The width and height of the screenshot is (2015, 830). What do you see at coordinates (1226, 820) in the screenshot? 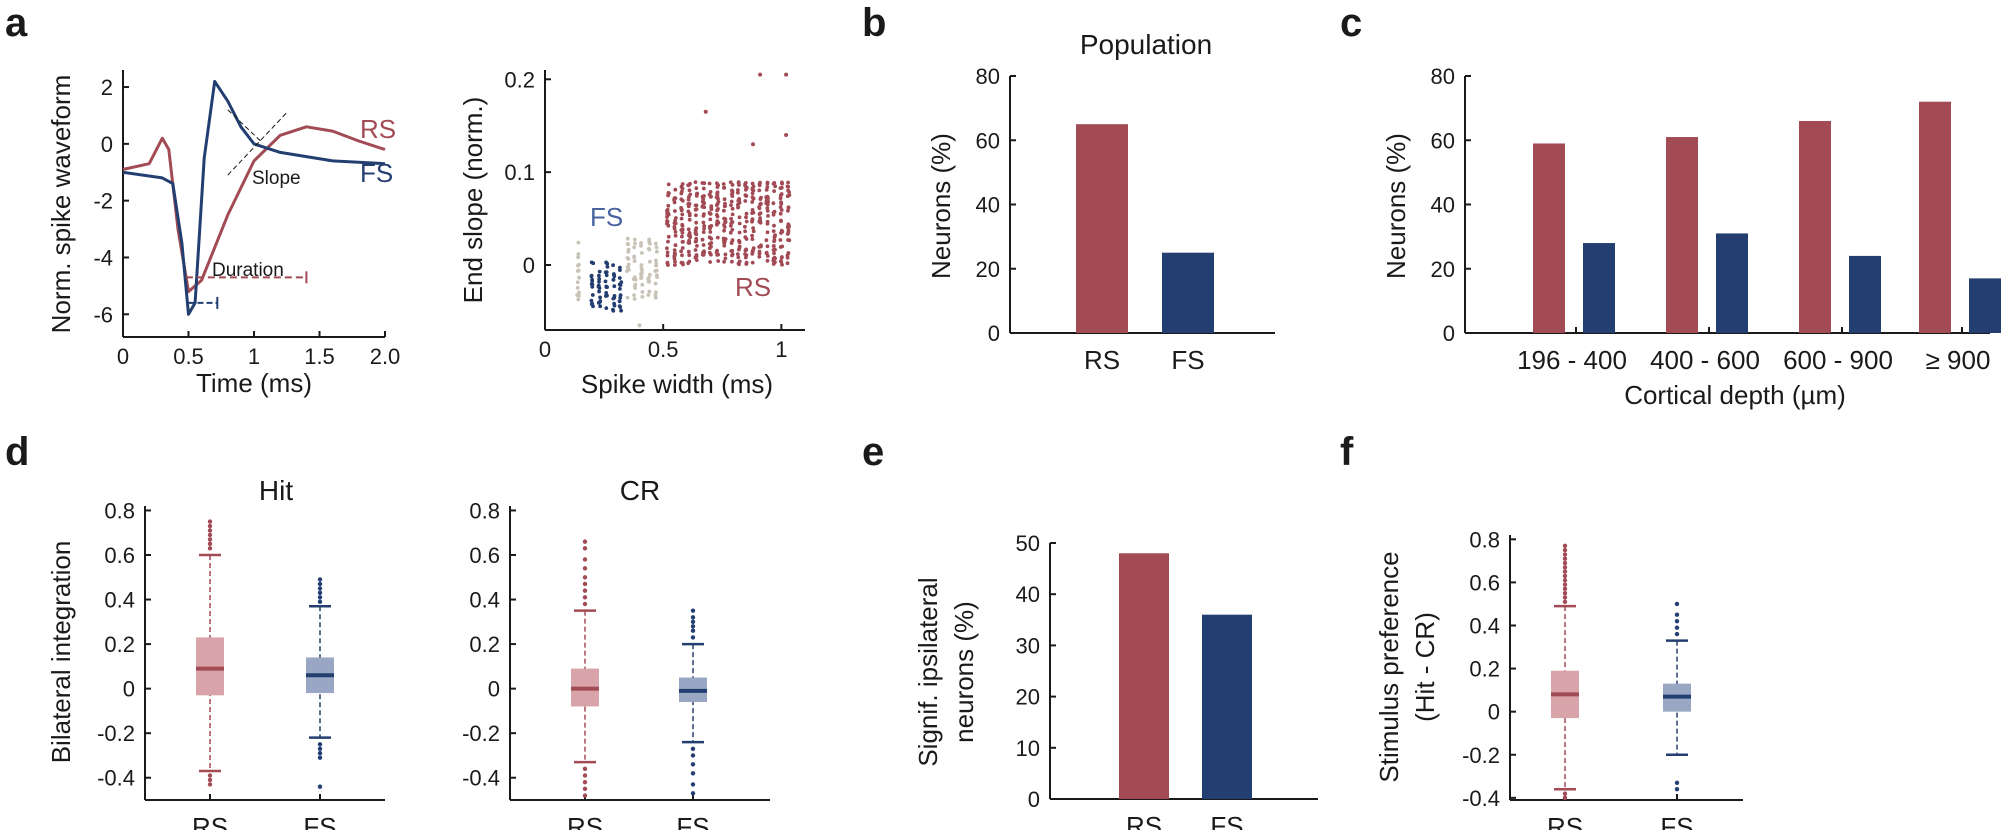
I see `ipsilateral-category-label: FS` at bounding box center [1226, 820].